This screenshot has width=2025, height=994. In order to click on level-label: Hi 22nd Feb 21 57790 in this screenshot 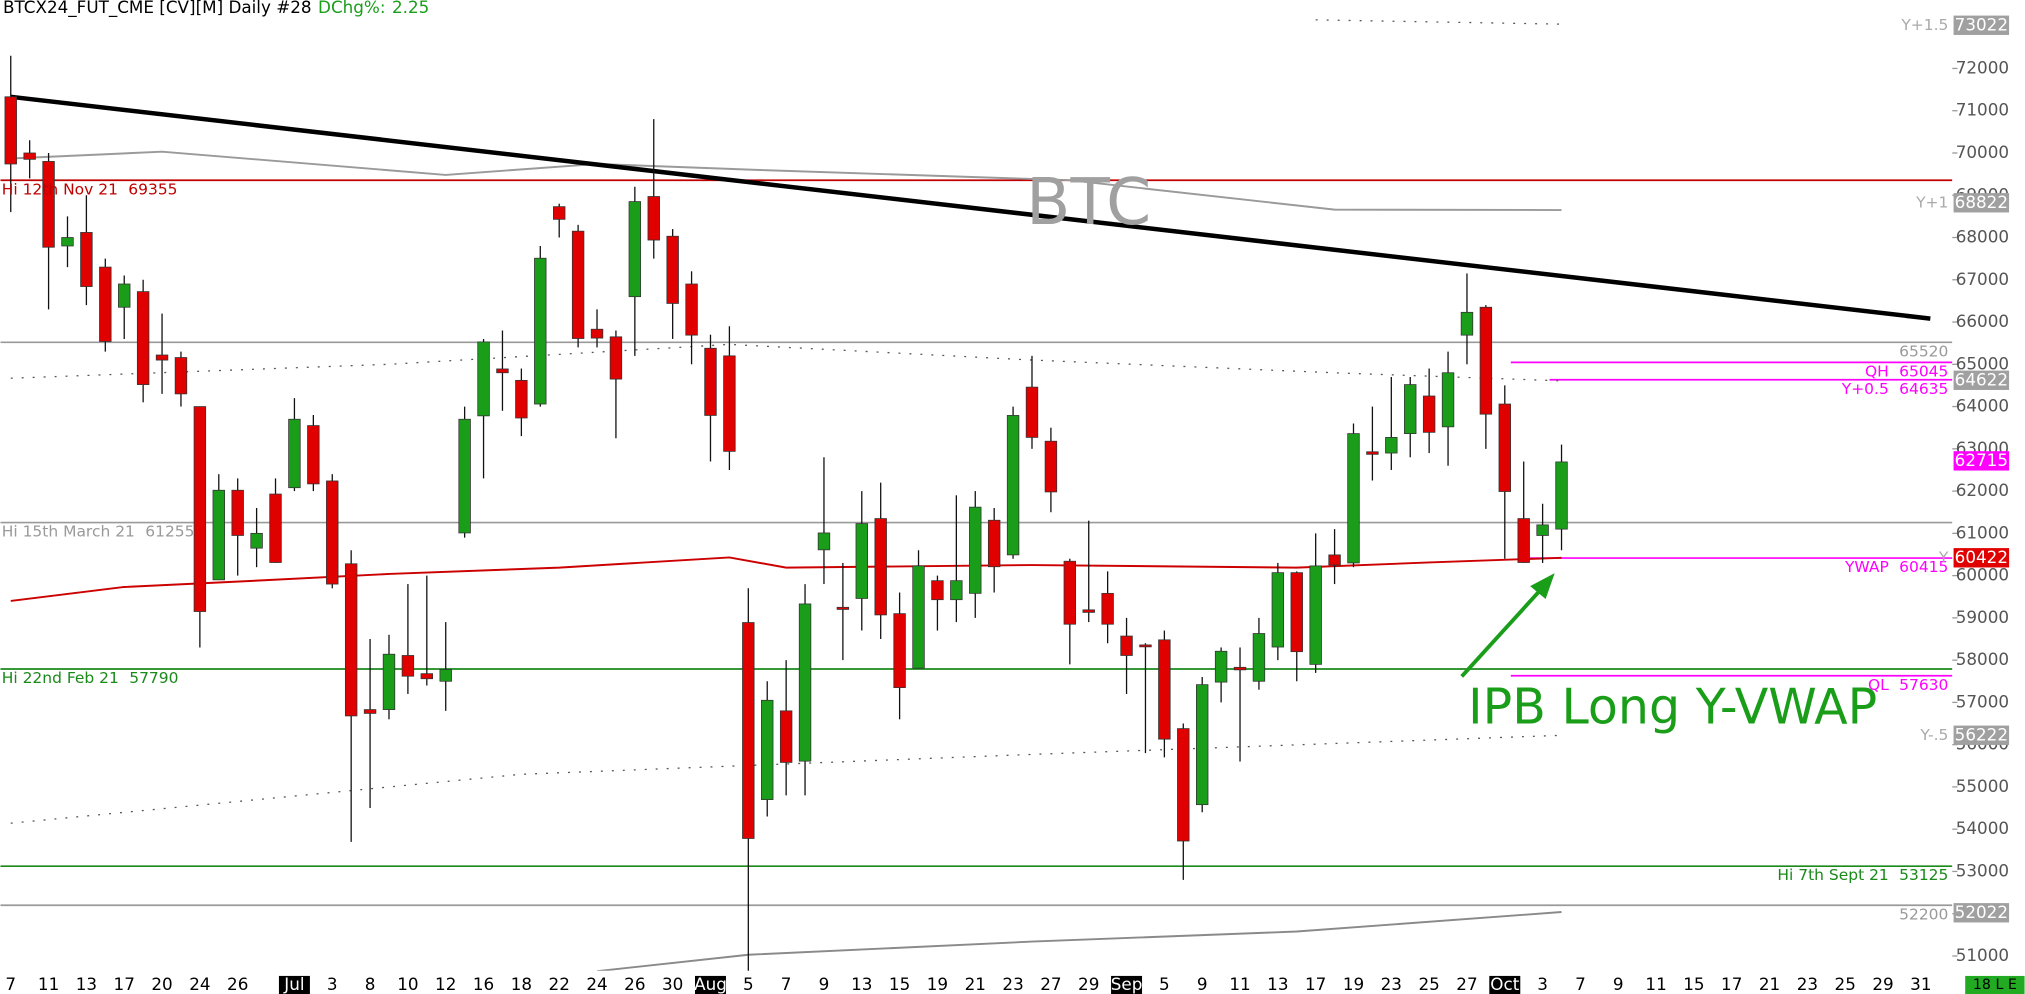, I will do `click(90, 678)`.